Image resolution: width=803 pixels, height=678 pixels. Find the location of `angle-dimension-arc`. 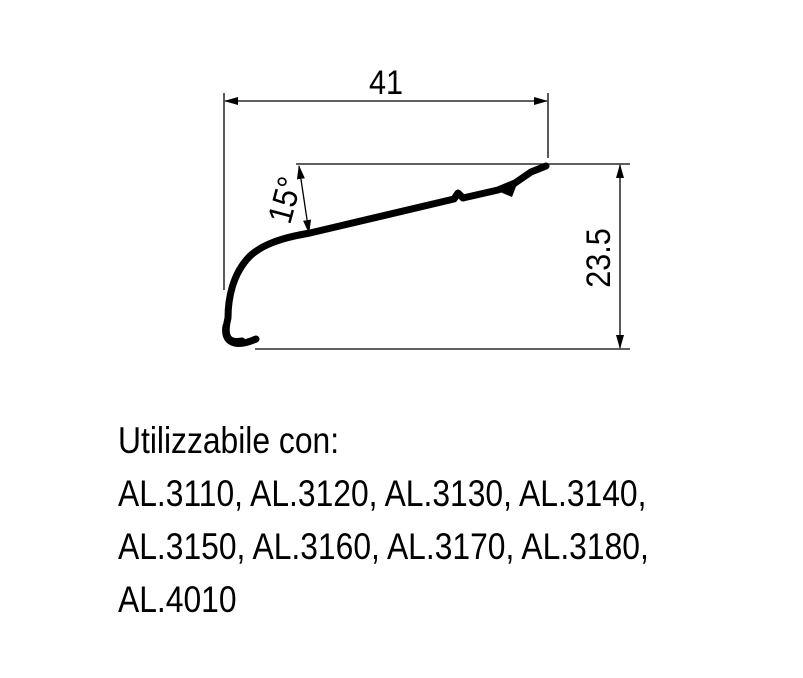

angle-dimension-arc is located at coordinates (304, 199).